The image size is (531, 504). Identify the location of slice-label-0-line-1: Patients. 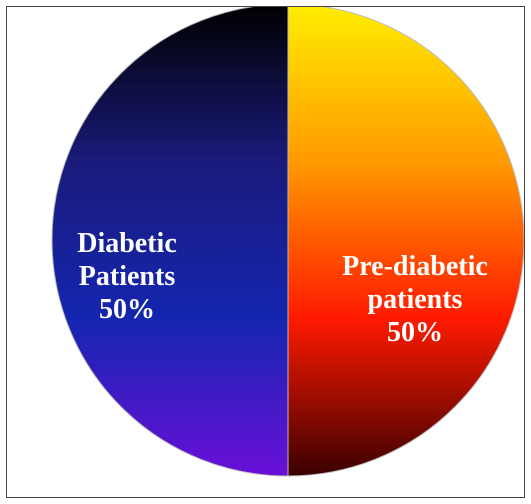
(127, 276).